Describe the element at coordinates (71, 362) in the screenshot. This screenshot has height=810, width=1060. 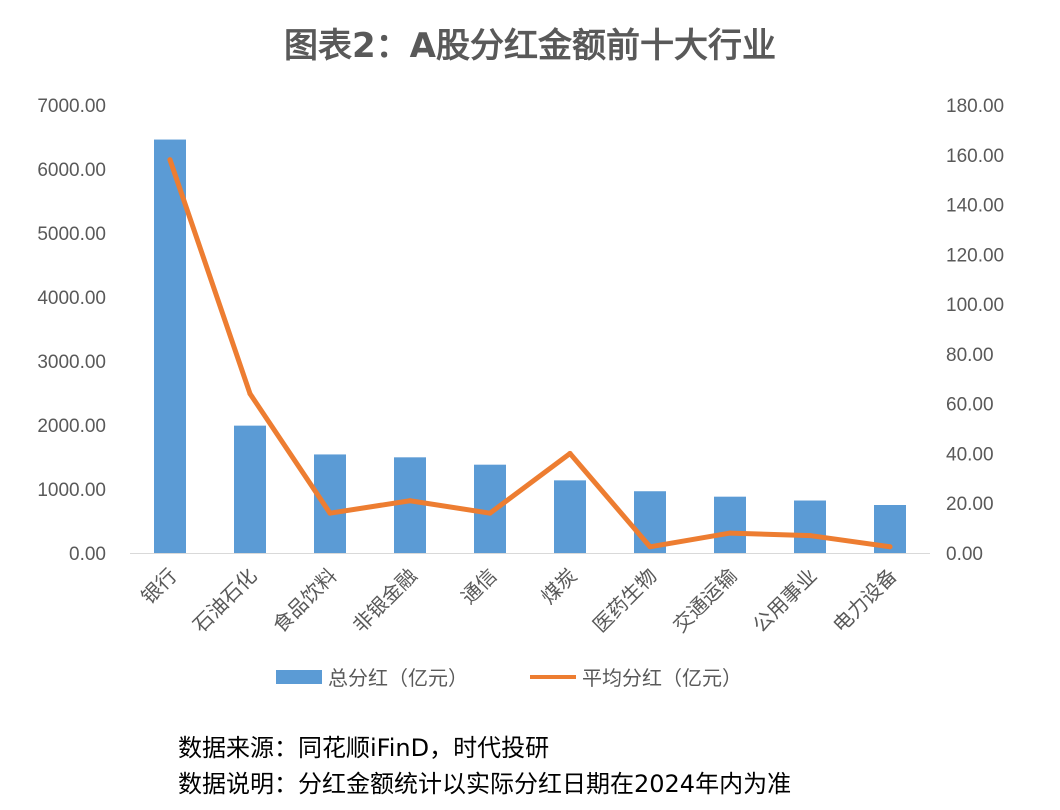
I see `left-axis-tick-label: 3000.00` at that location.